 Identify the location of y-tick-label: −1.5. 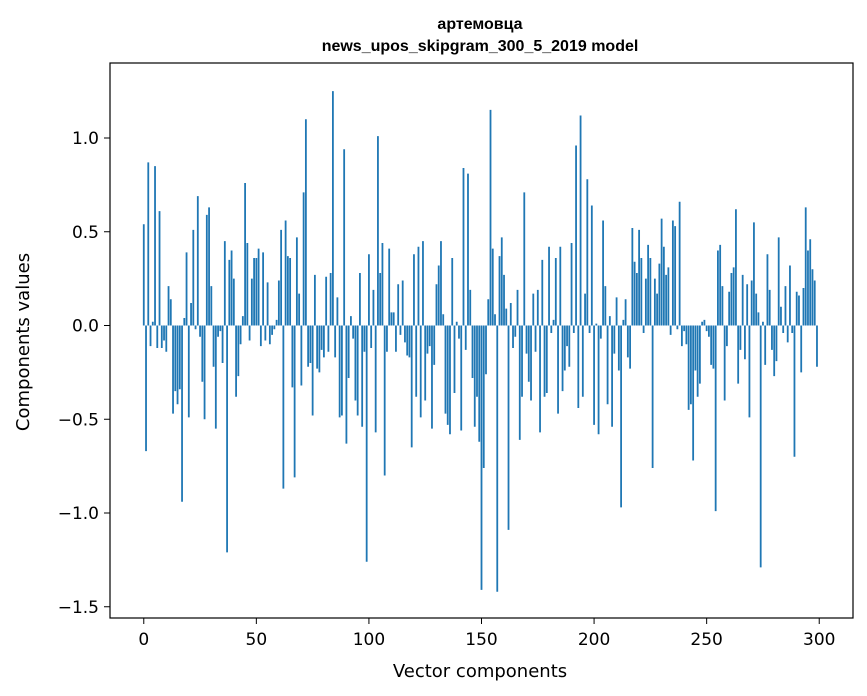
(78, 608).